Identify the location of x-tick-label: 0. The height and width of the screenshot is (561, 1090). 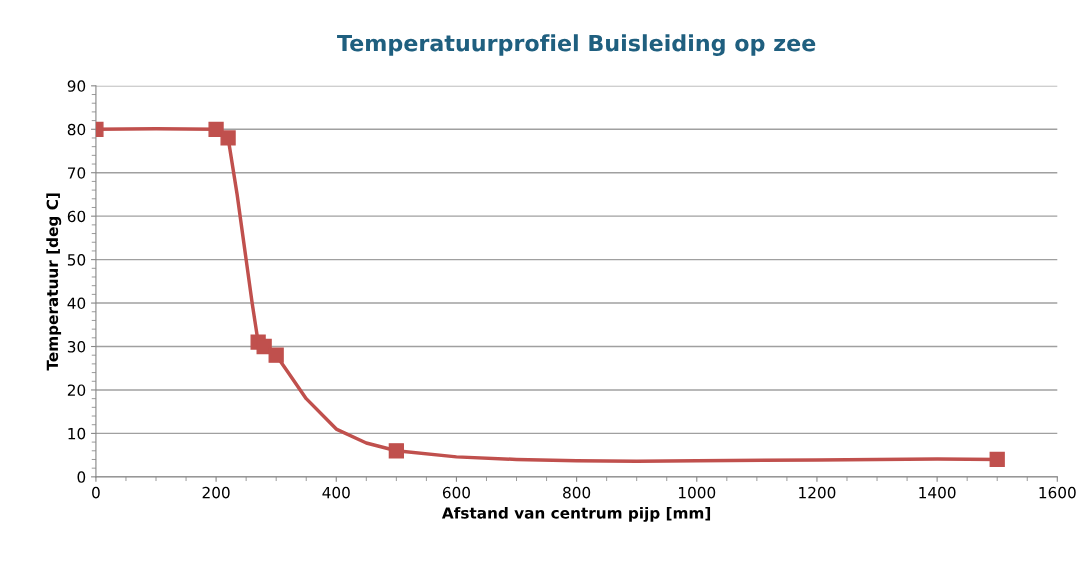
(96, 492).